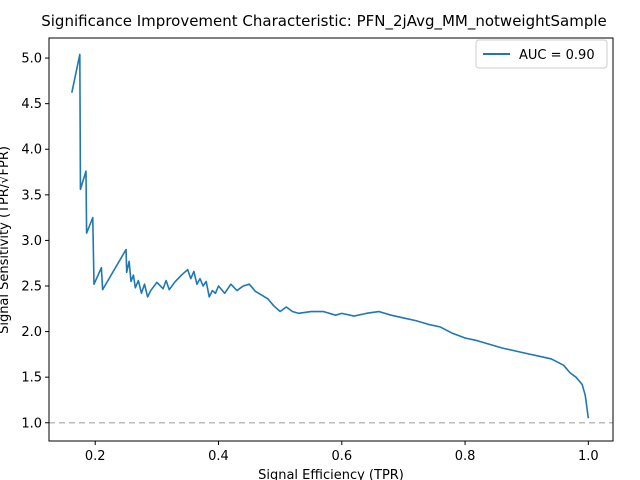 This screenshot has height=480, width=640. I want to click on x-axis-label: Signal Efficiency (TPR), so click(331, 474).